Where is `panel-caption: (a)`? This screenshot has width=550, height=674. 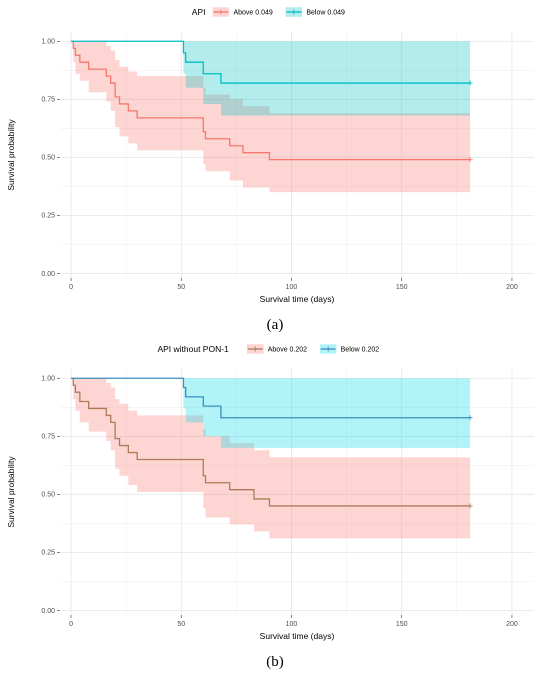
panel-caption: (a) is located at coordinates (275, 325).